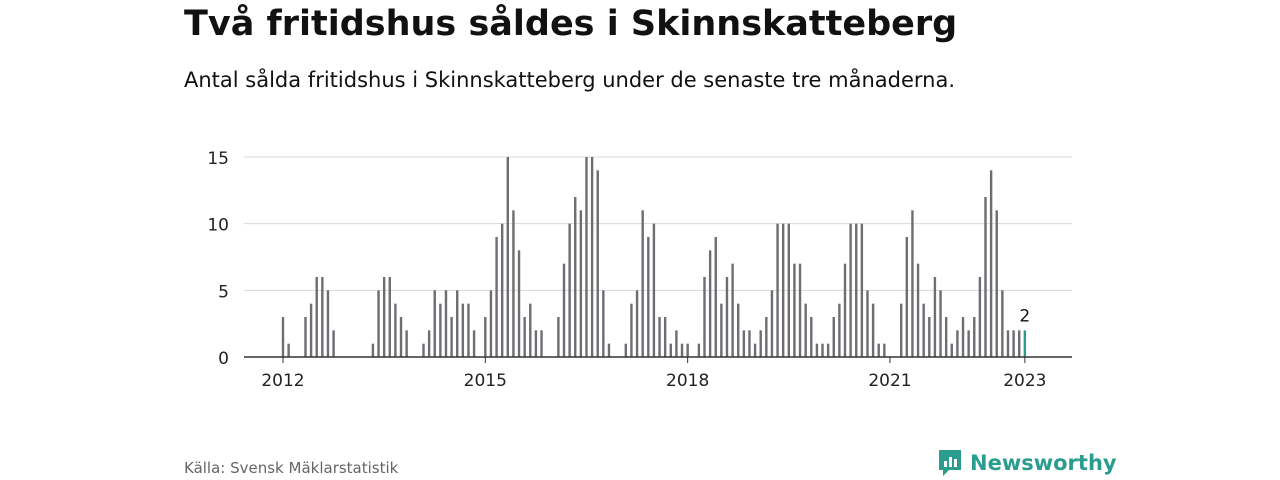 The image size is (1280, 480). Describe the element at coordinates (1043, 463) in the screenshot. I see `brand-name: Newsworthy` at that location.